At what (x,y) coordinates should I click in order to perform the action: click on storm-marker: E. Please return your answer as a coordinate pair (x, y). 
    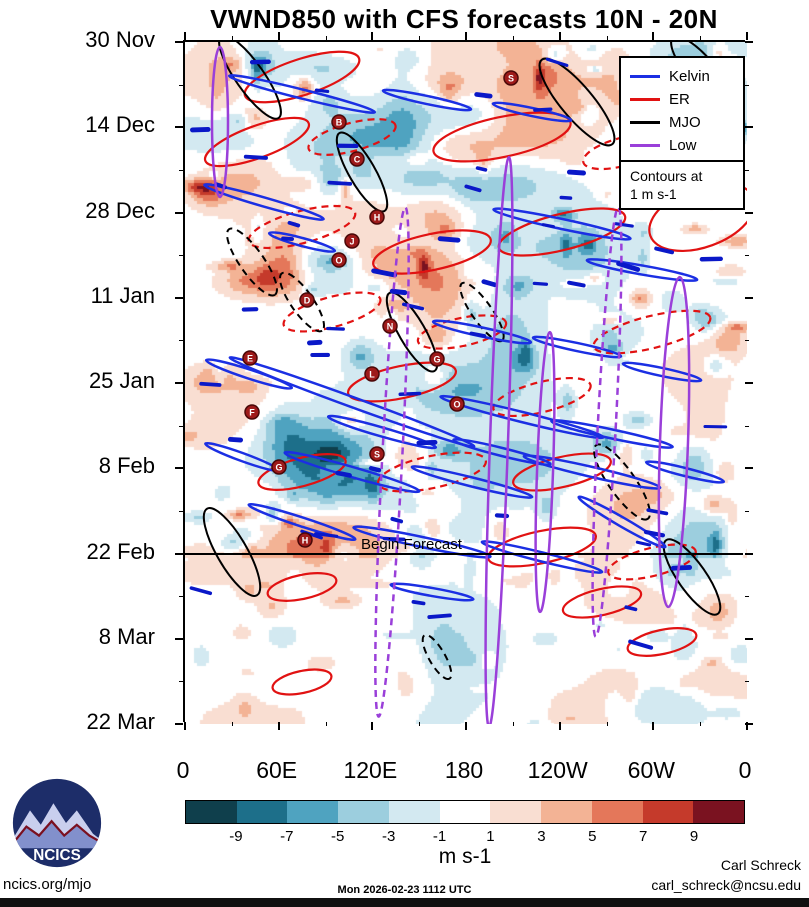
    Looking at the image, I should click on (250, 358).